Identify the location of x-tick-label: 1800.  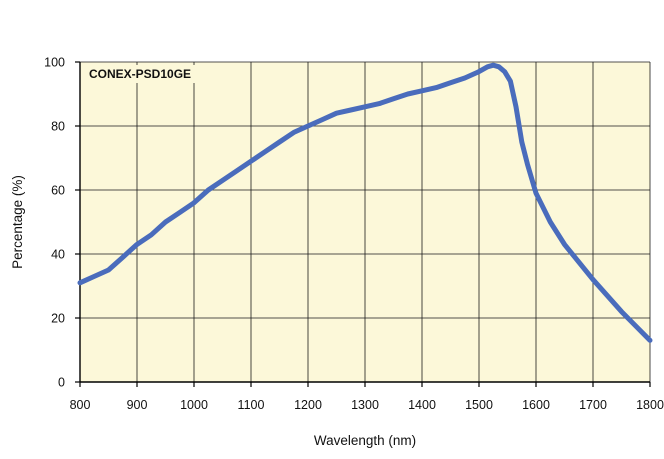
(650, 405).